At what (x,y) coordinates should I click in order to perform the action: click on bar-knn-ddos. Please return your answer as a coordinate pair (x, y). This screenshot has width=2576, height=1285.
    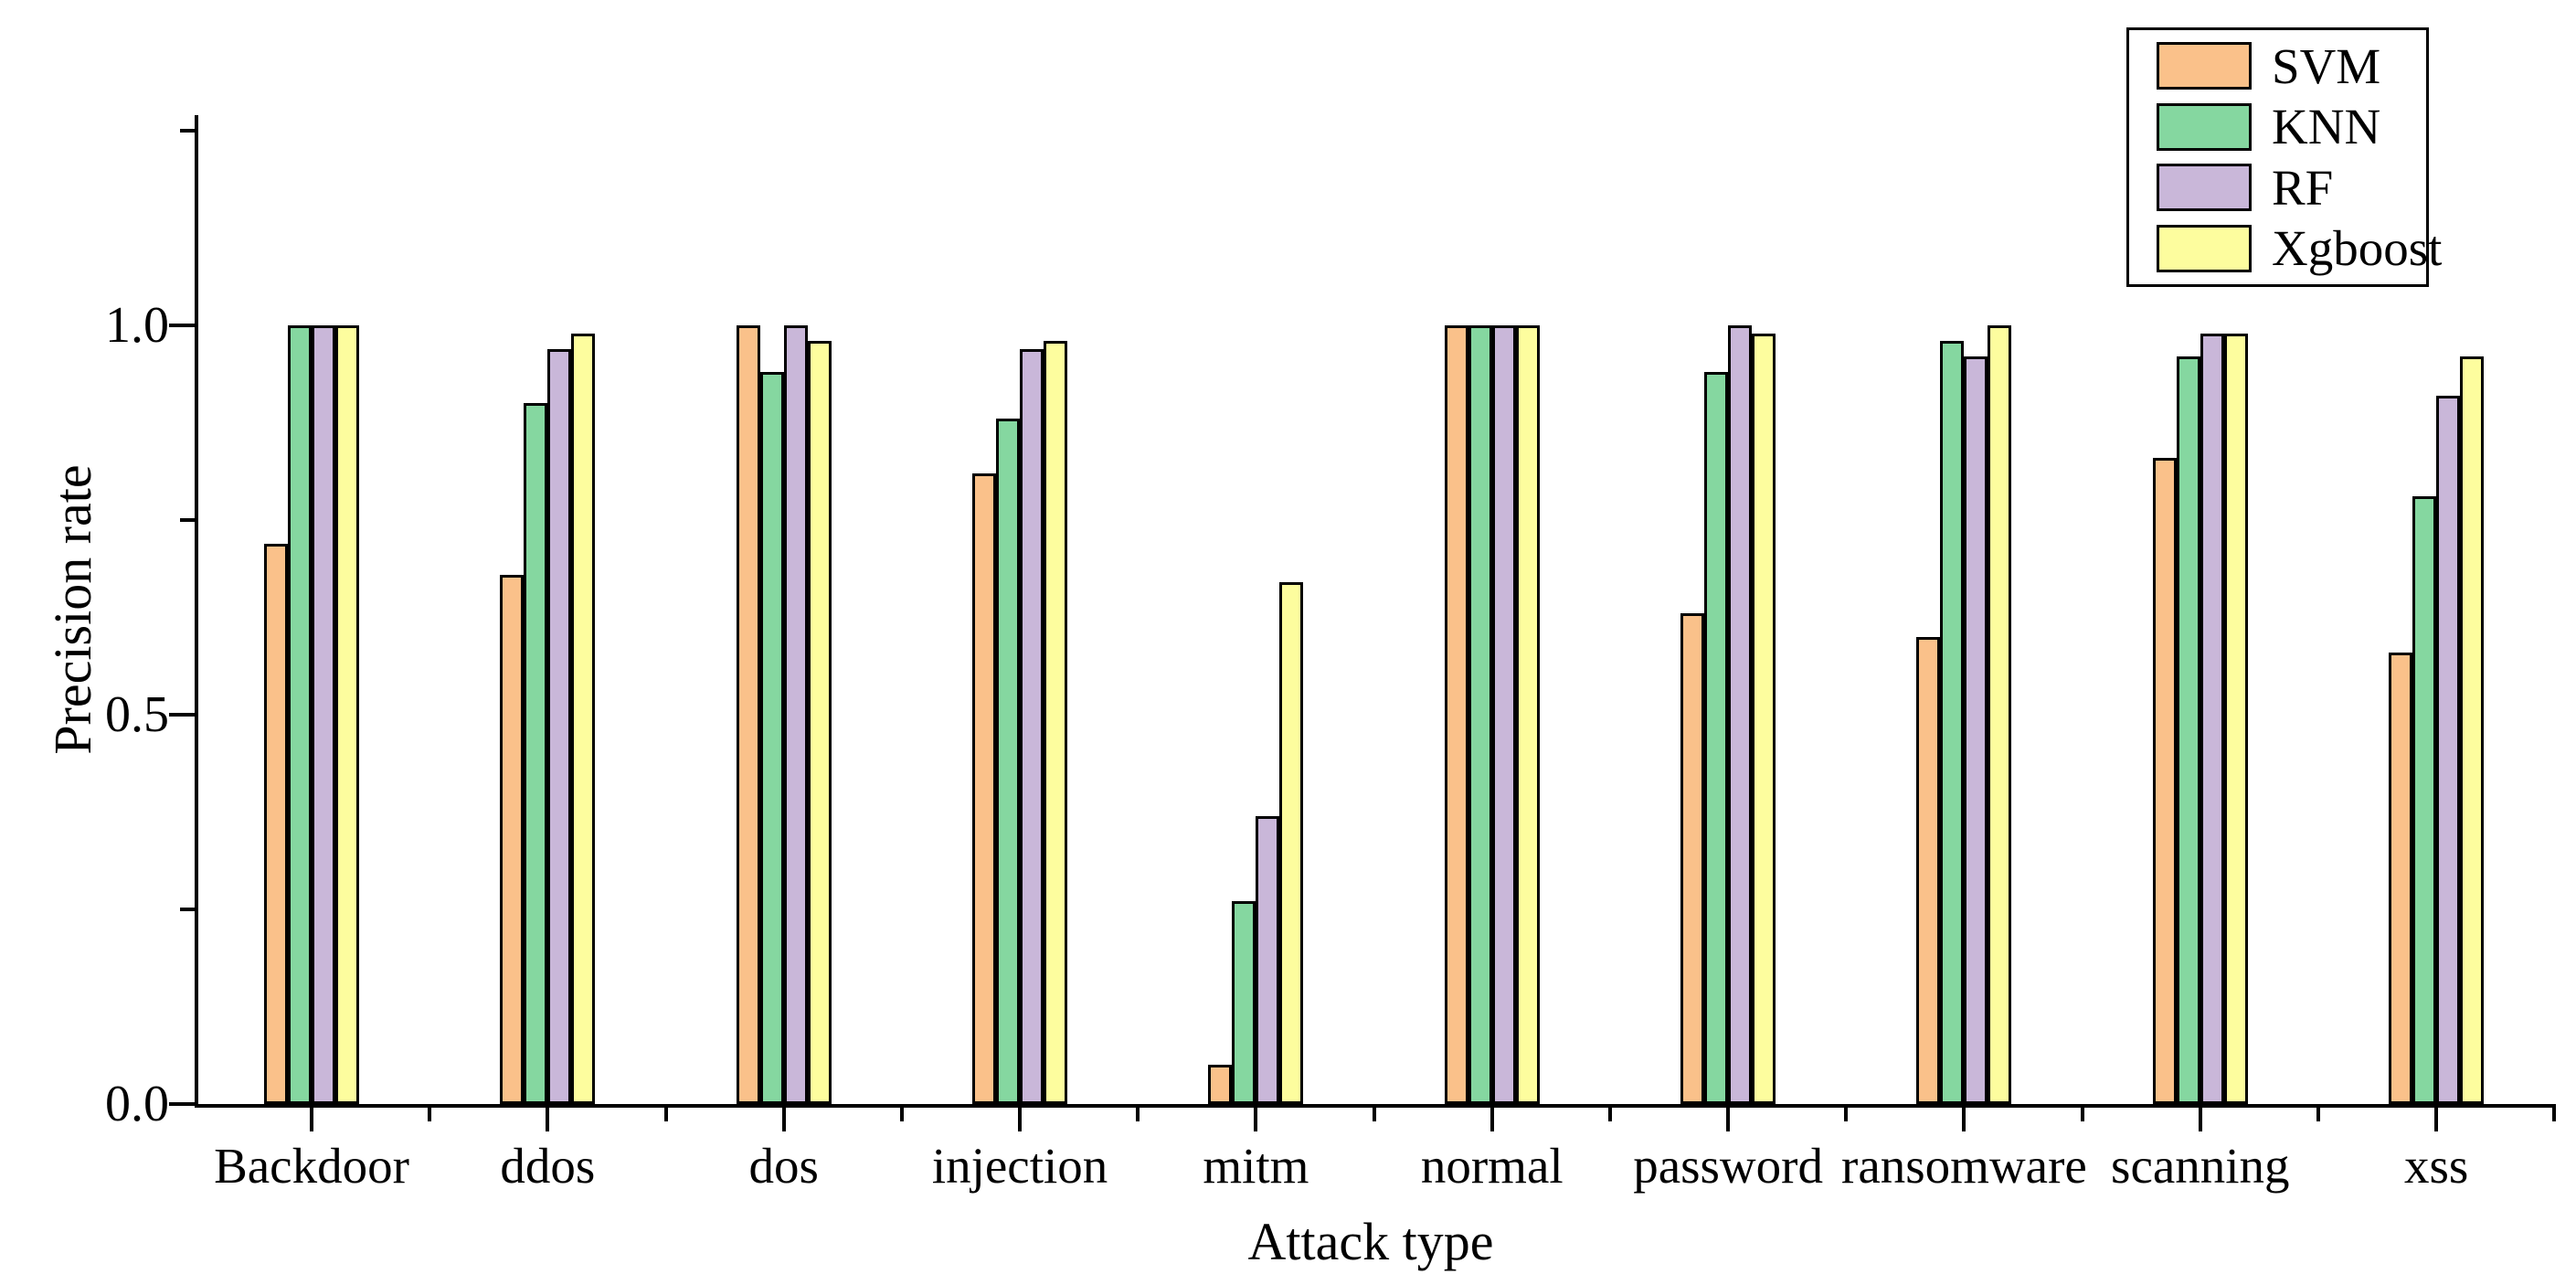
    Looking at the image, I should click on (536, 754).